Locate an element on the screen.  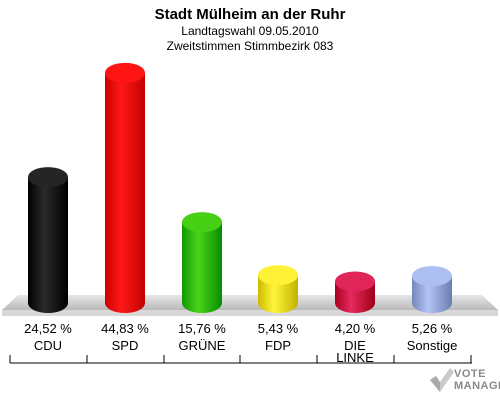
bar-body-gruene is located at coordinates (202, 267).